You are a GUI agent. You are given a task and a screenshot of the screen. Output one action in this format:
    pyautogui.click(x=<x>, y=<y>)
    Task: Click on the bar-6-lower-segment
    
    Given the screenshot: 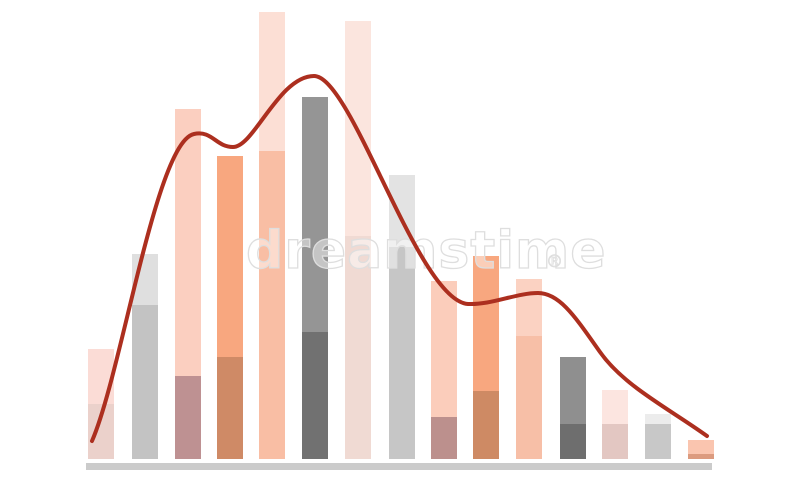 What is the action you would take?
    pyautogui.click(x=315, y=395)
    